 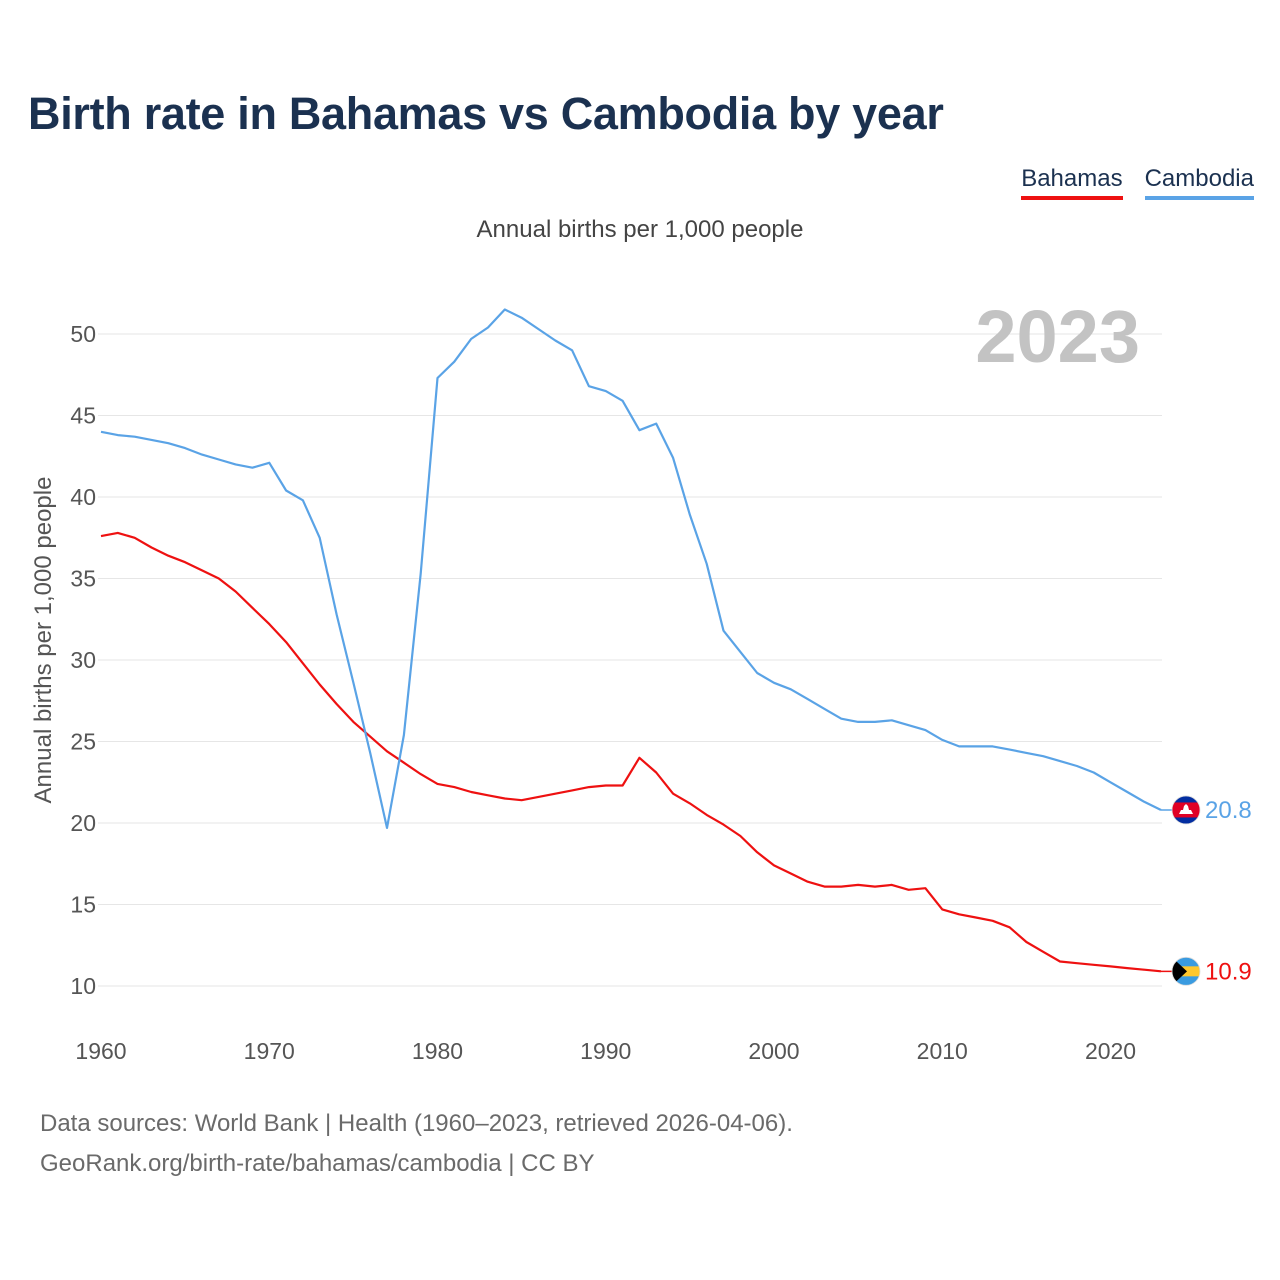 I want to click on x-tick-label: 1970, so click(x=269, y=1051).